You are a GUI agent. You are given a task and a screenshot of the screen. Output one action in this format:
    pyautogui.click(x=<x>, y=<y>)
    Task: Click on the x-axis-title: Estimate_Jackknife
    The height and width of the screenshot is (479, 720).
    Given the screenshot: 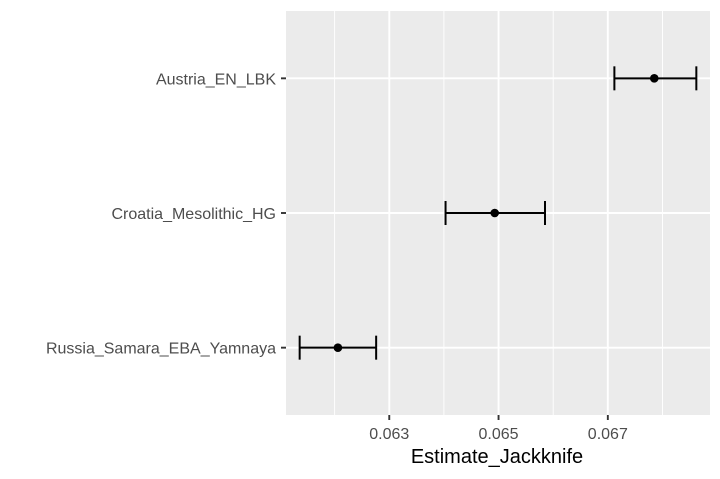 What is the action you would take?
    pyautogui.click(x=497, y=457)
    